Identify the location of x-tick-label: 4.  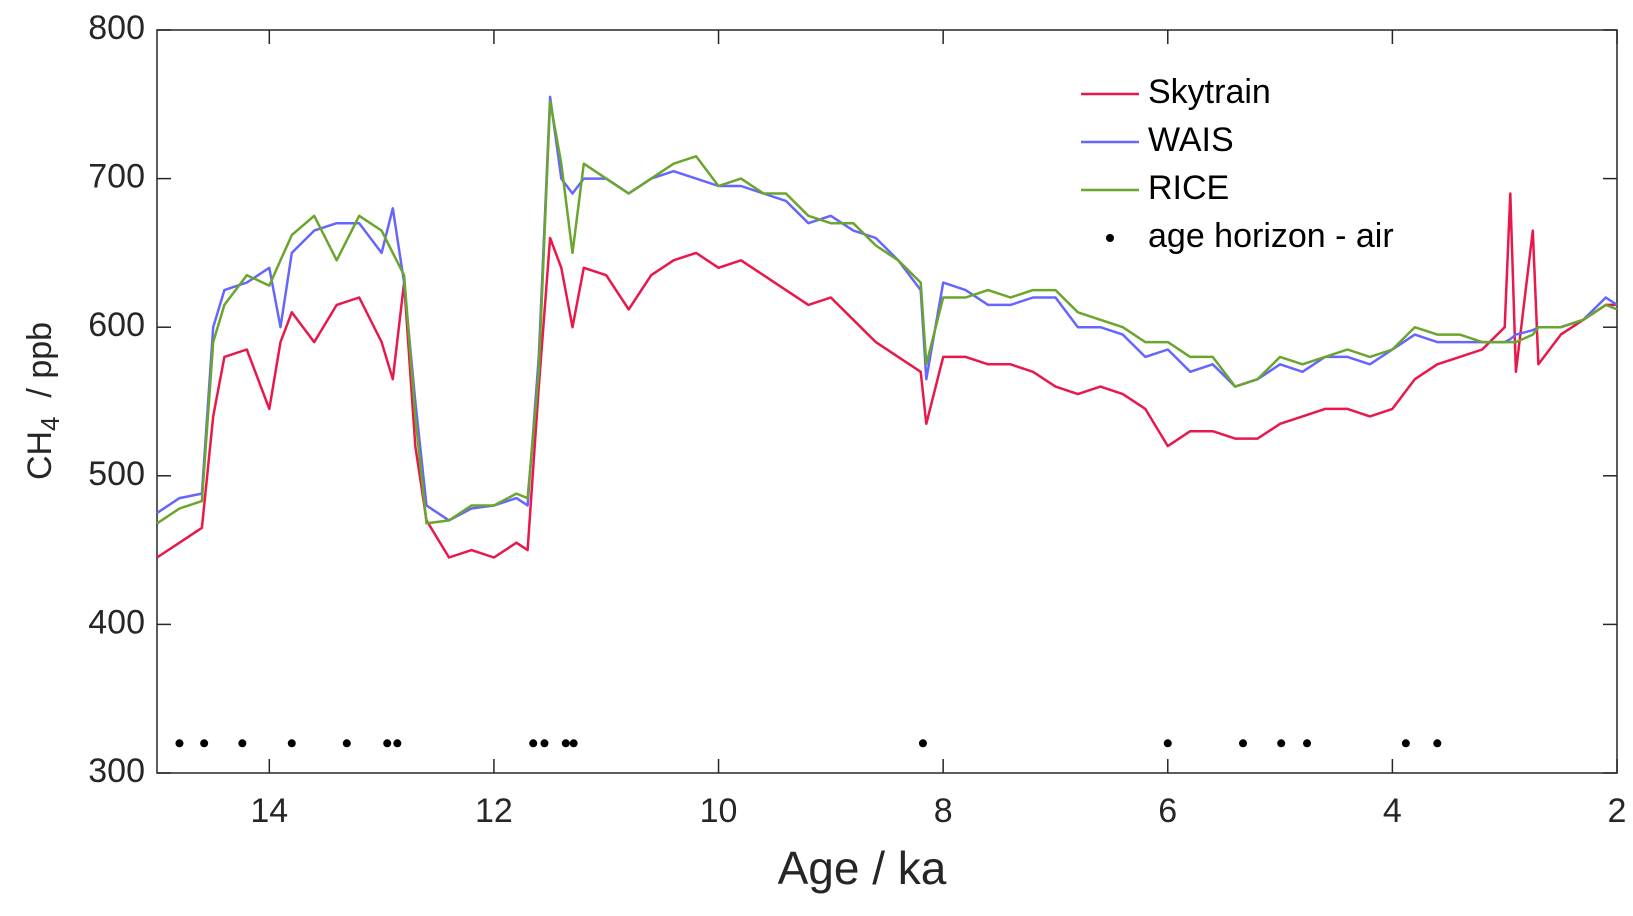
(1392, 811).